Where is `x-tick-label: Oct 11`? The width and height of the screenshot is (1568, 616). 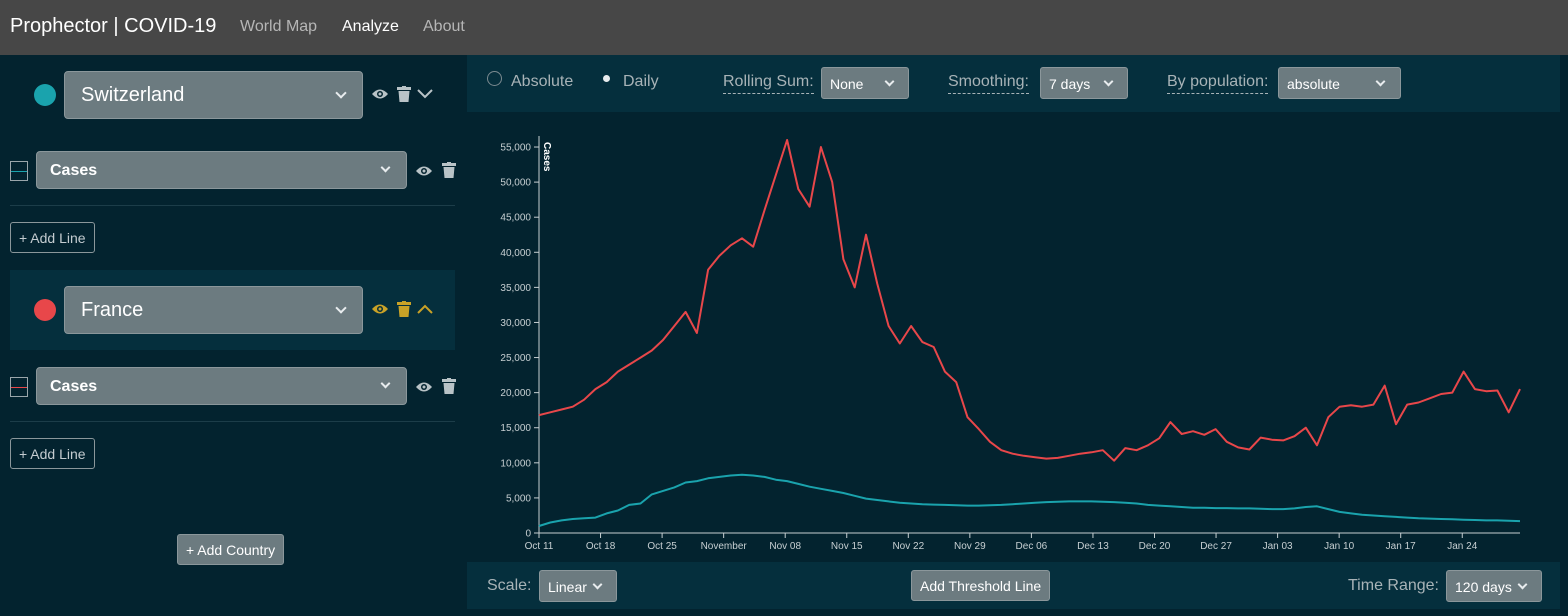
x-tick-label: Oct 11 is located at coordinates (539, 546).